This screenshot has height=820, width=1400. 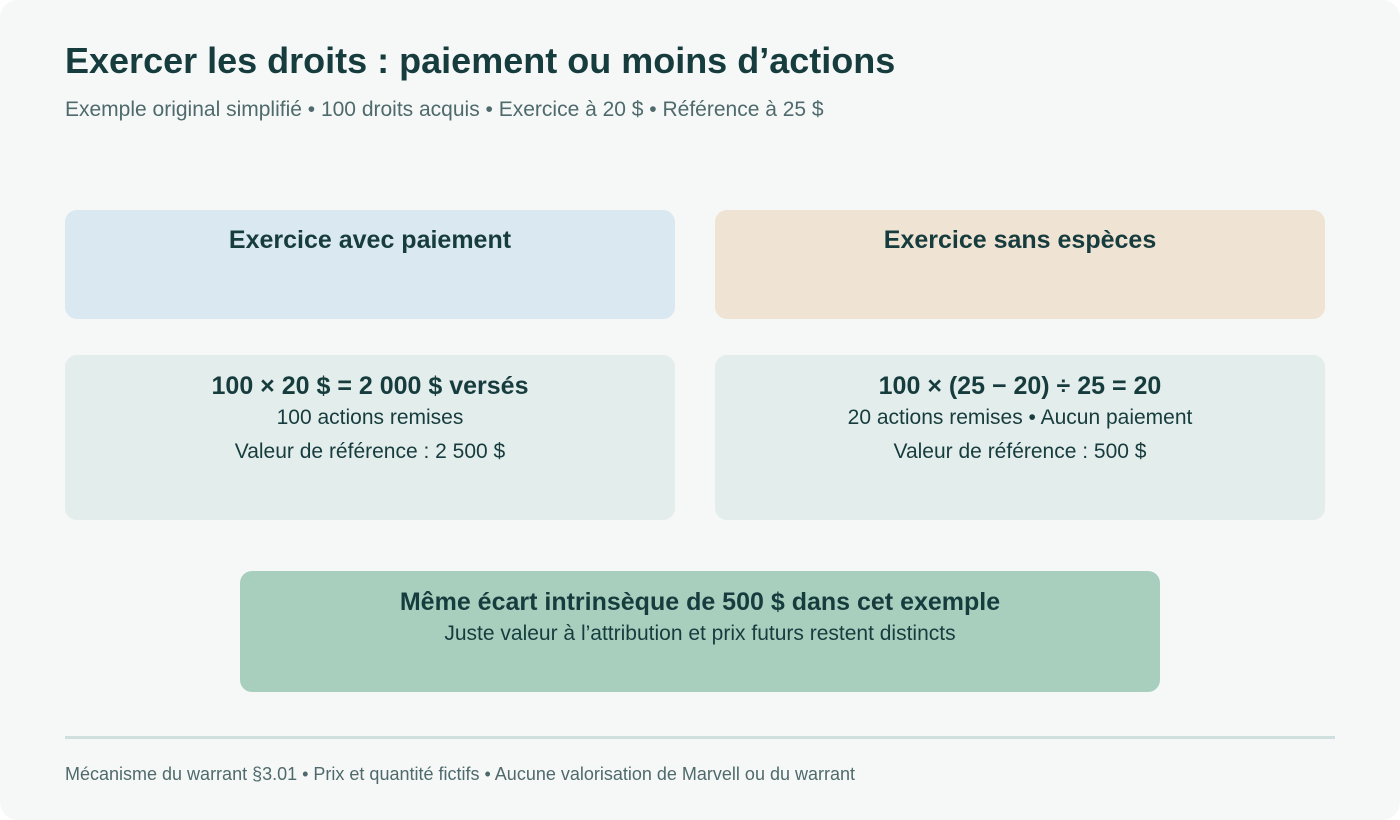 What do you see at coordinates (1020, 264) in the screenshot?
I see `cashless-exercise-header: Exercice sans espèces` at bounding box center [1020, 264].